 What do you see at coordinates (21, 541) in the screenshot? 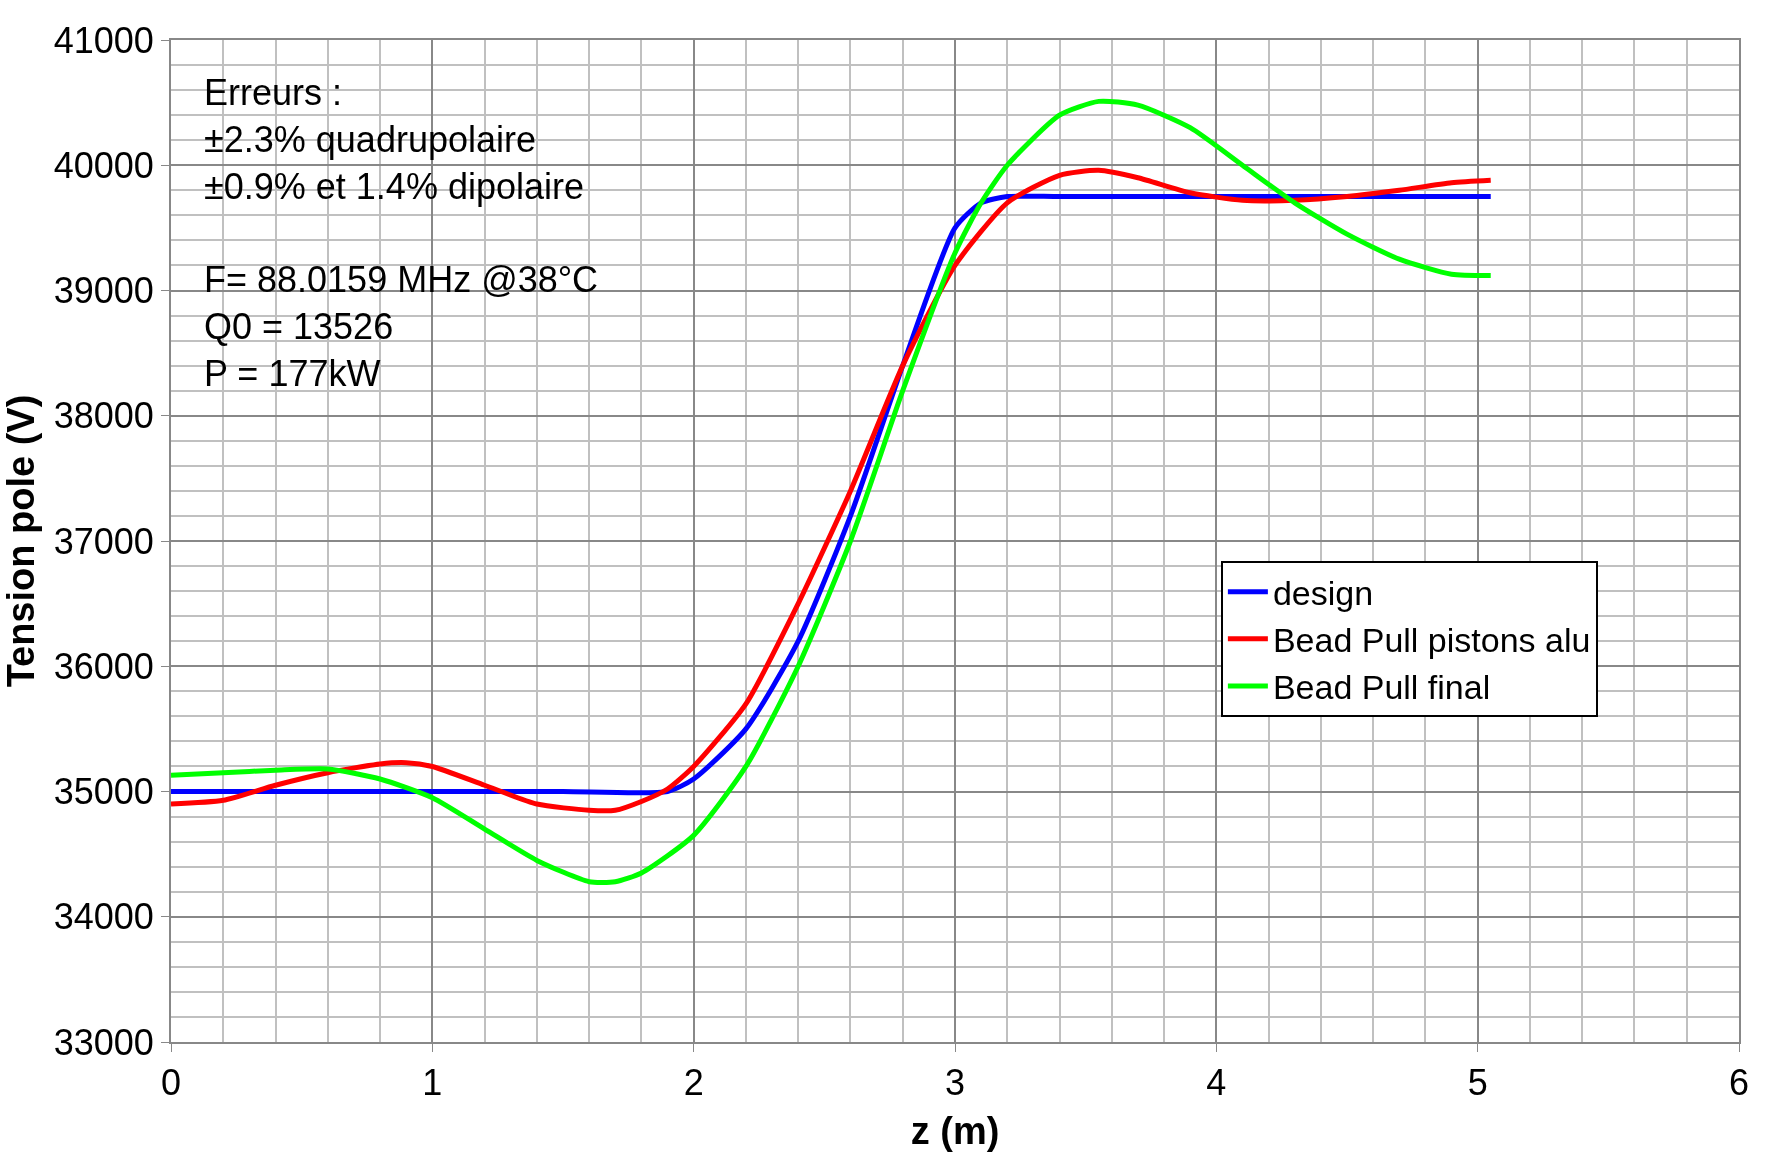
I see `y-axis-title: Tension pole (V)` at bounding box center [21, 541].